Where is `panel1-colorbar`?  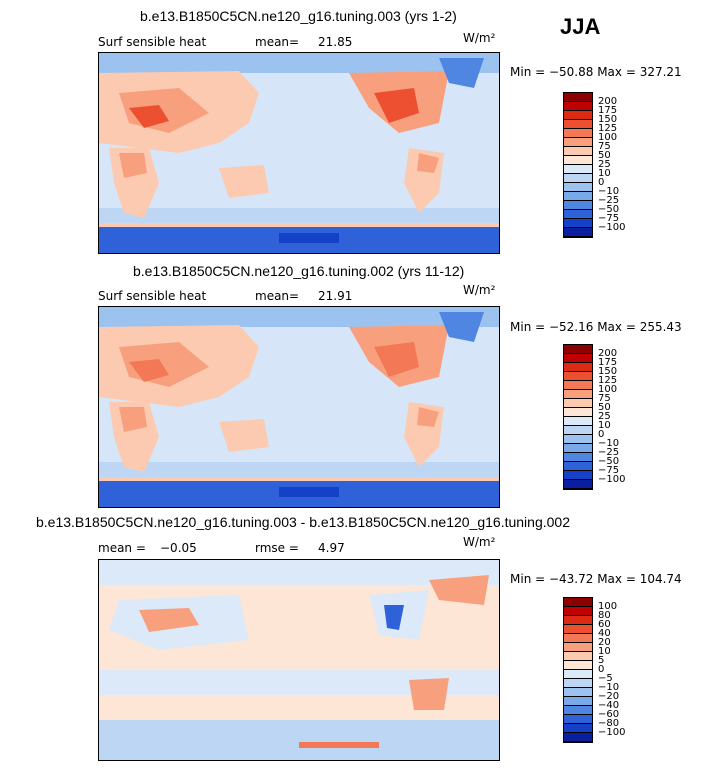 panel1-colorbar is located at coordinates (578, 165).